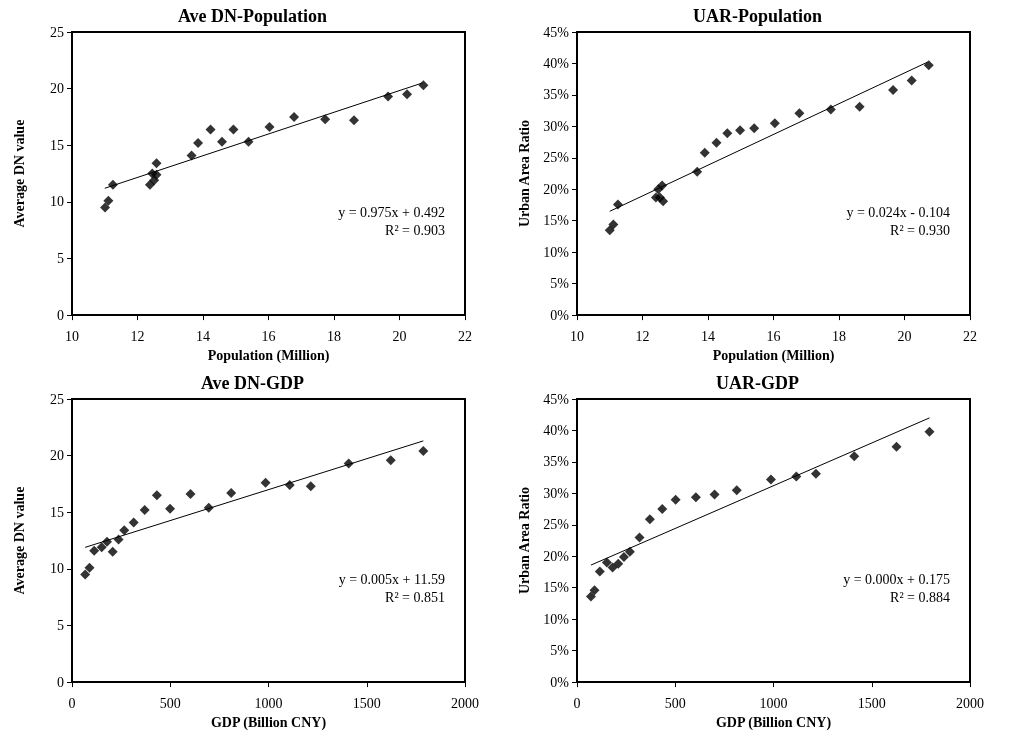 Image resolution: width=1010 pixels, height=734 pixels. I want to click on chart-title: UAR-GDP, so click(757, 383).